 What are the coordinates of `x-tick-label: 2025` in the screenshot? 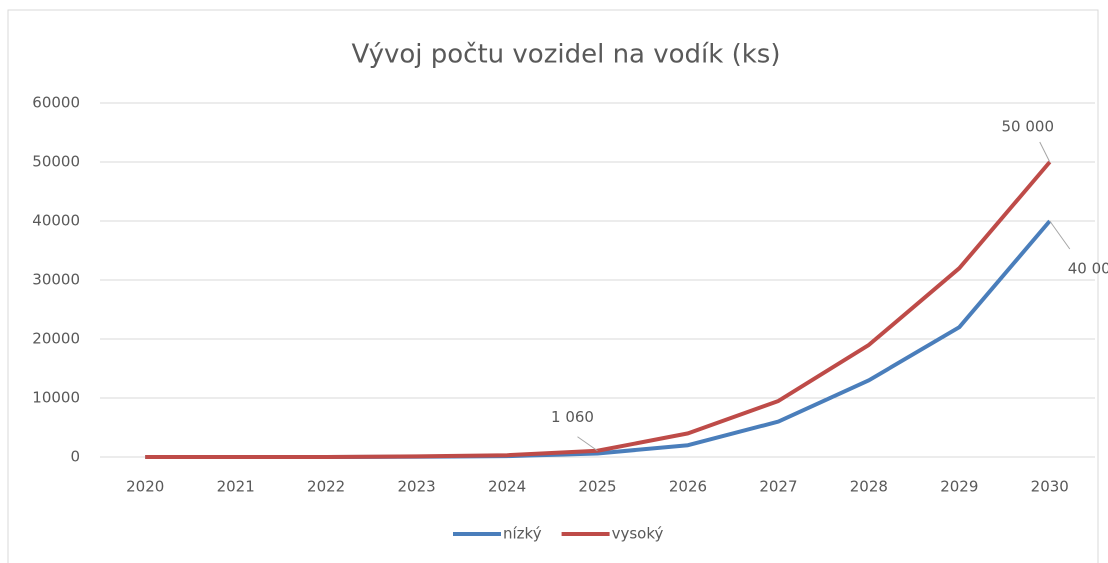 It's located at (597, 487).